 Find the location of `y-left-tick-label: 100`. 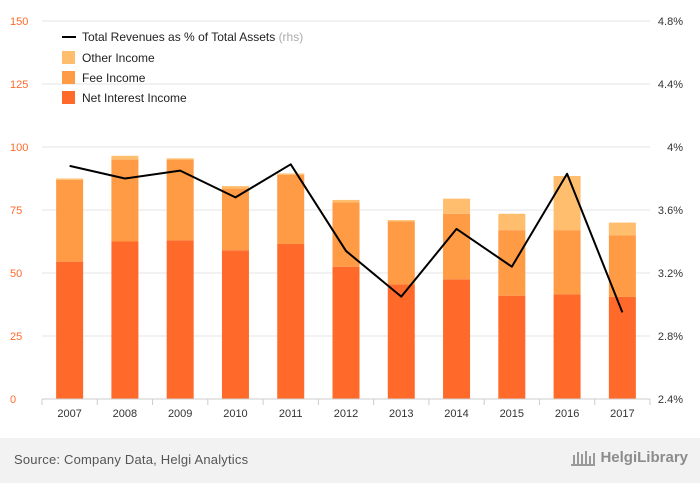

y-left-tick-label: 100 is located at coordinates (19, 148).